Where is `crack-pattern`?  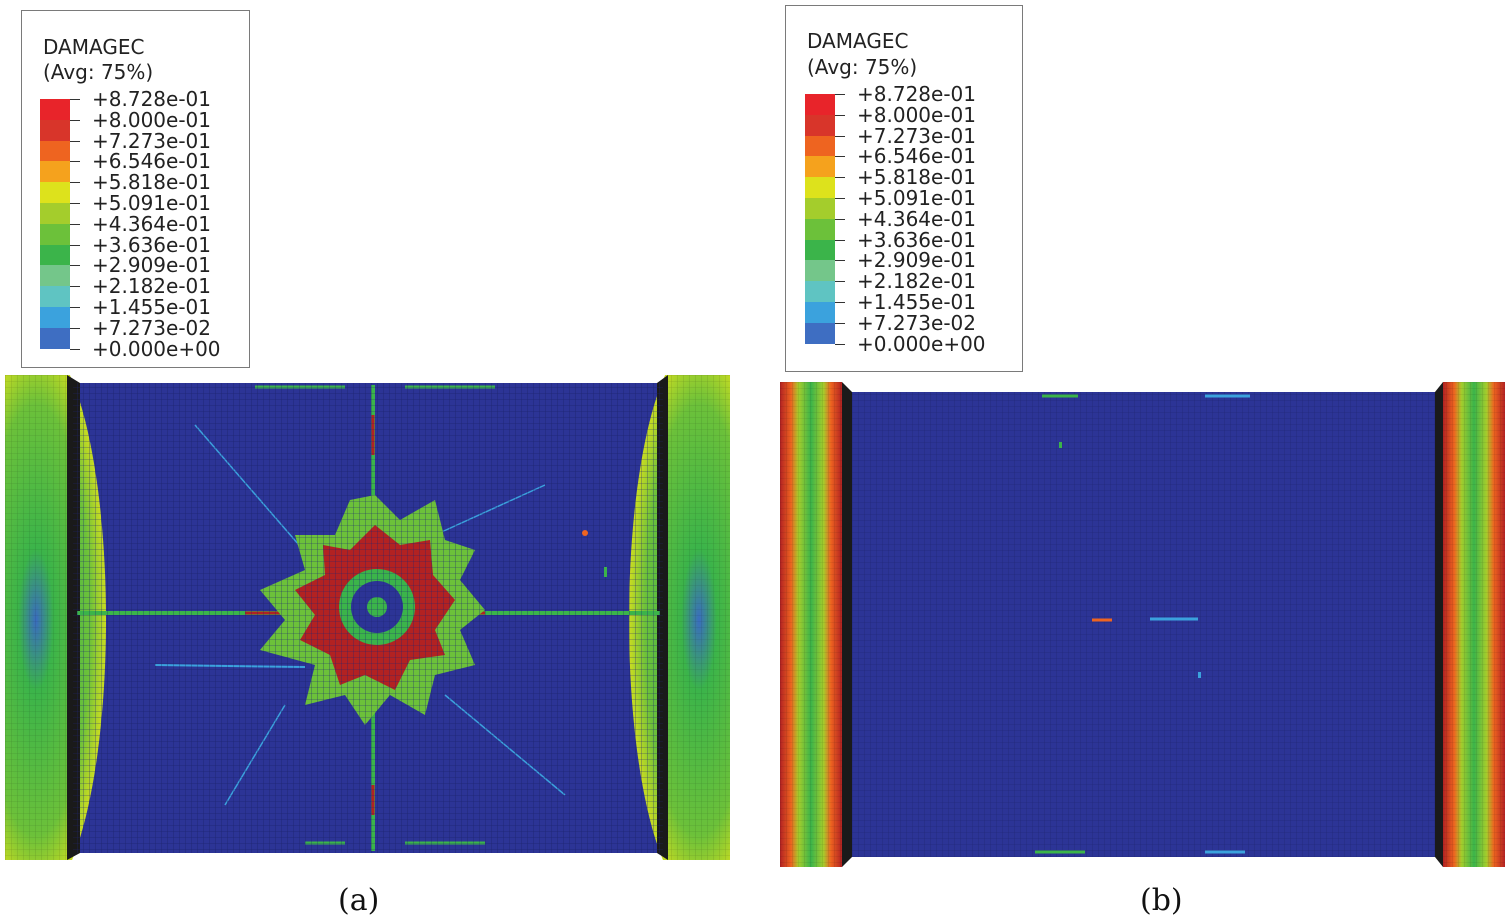 crack-pattern is located at coordinates (1142, 624).